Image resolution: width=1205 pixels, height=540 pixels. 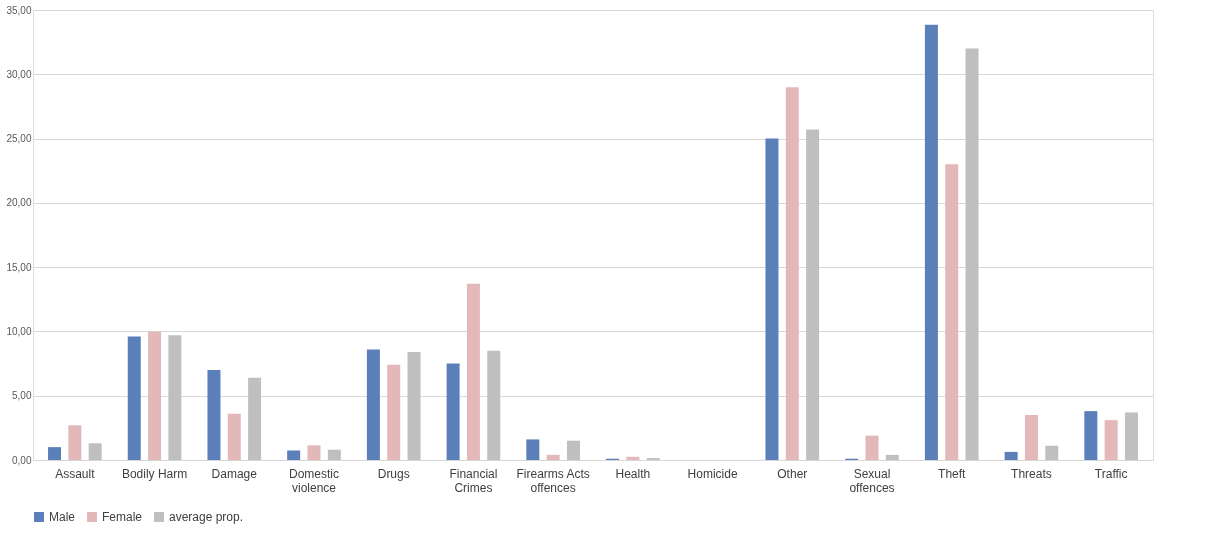 What do you see at coordinates (19, 10) in the screenshot?
I see `y-tick-label: 35,00` at bounding box center [19, 10].